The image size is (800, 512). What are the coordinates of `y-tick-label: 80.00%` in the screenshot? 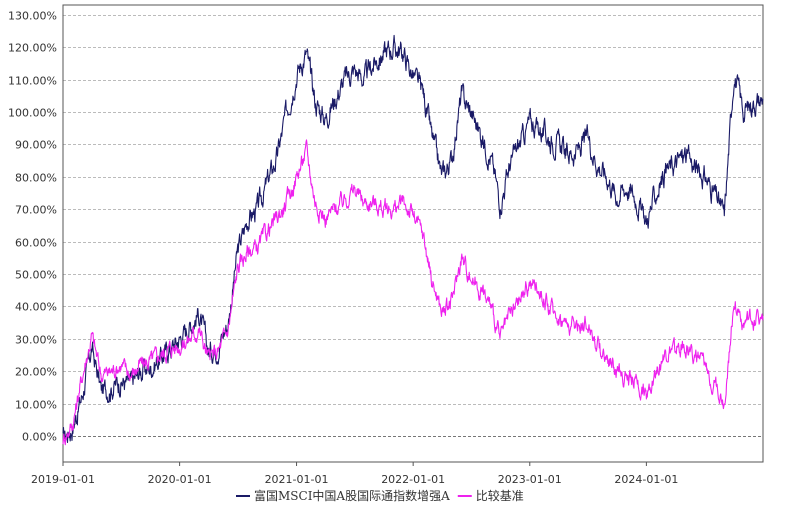 It's located at (36, 178).